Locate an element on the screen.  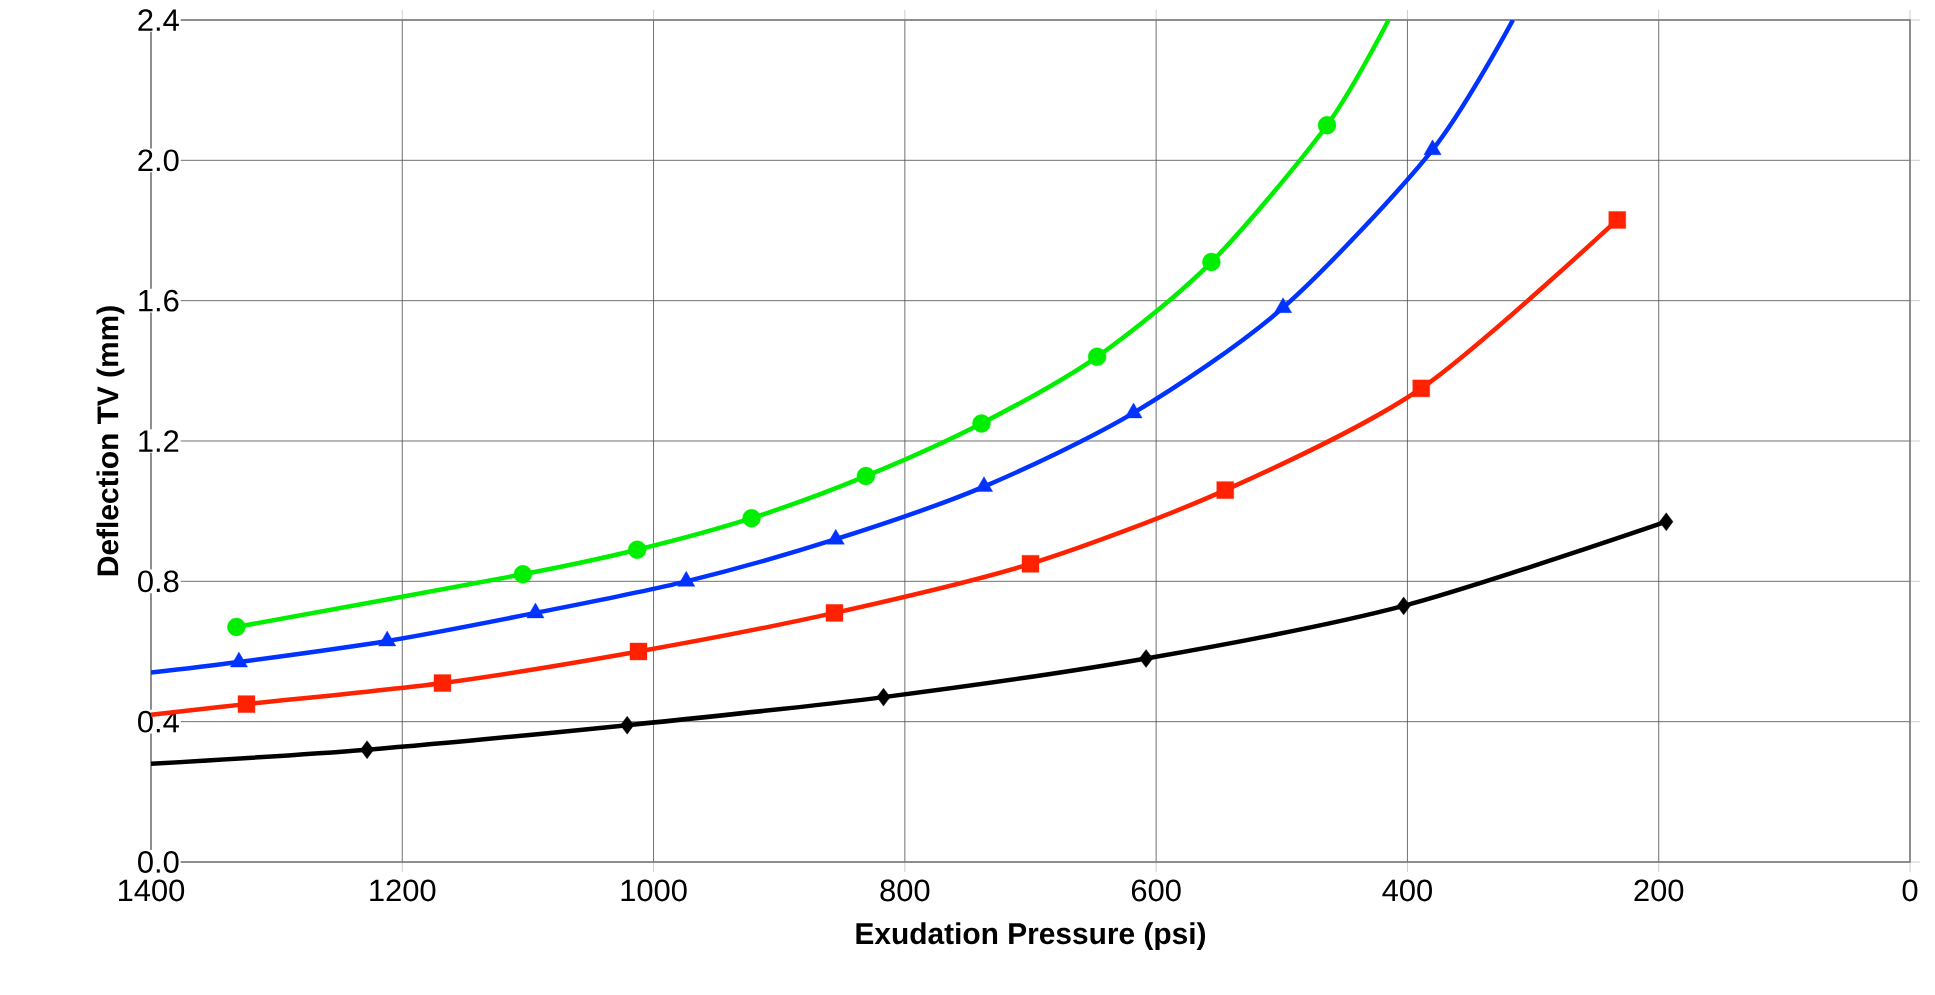
y-tick-label: 2.4 is located at coordinates (158, 20).